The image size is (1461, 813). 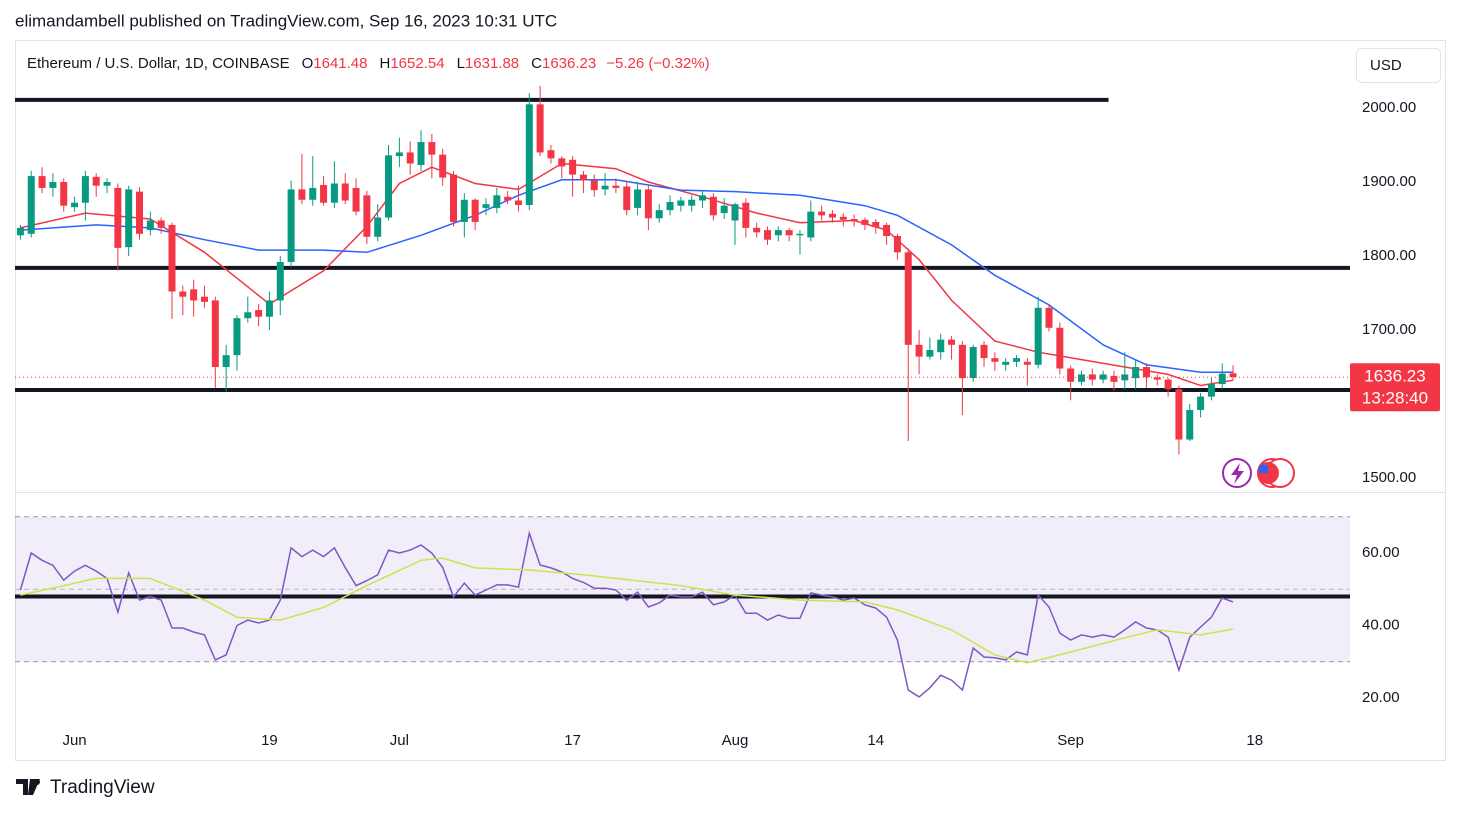 I want to click on event-icons, so click(x=1258, y=473).